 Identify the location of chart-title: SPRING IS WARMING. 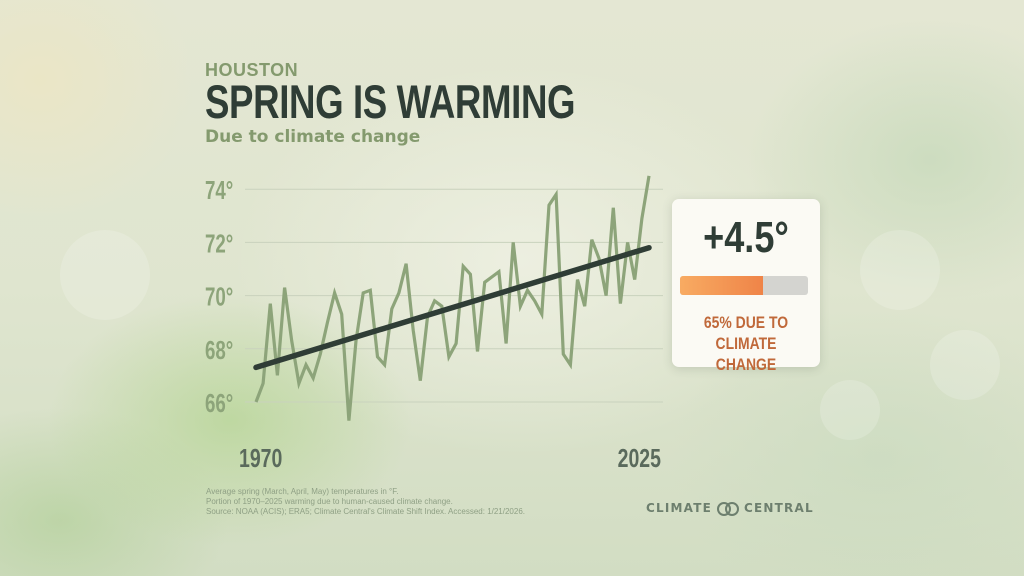
(390, 101).